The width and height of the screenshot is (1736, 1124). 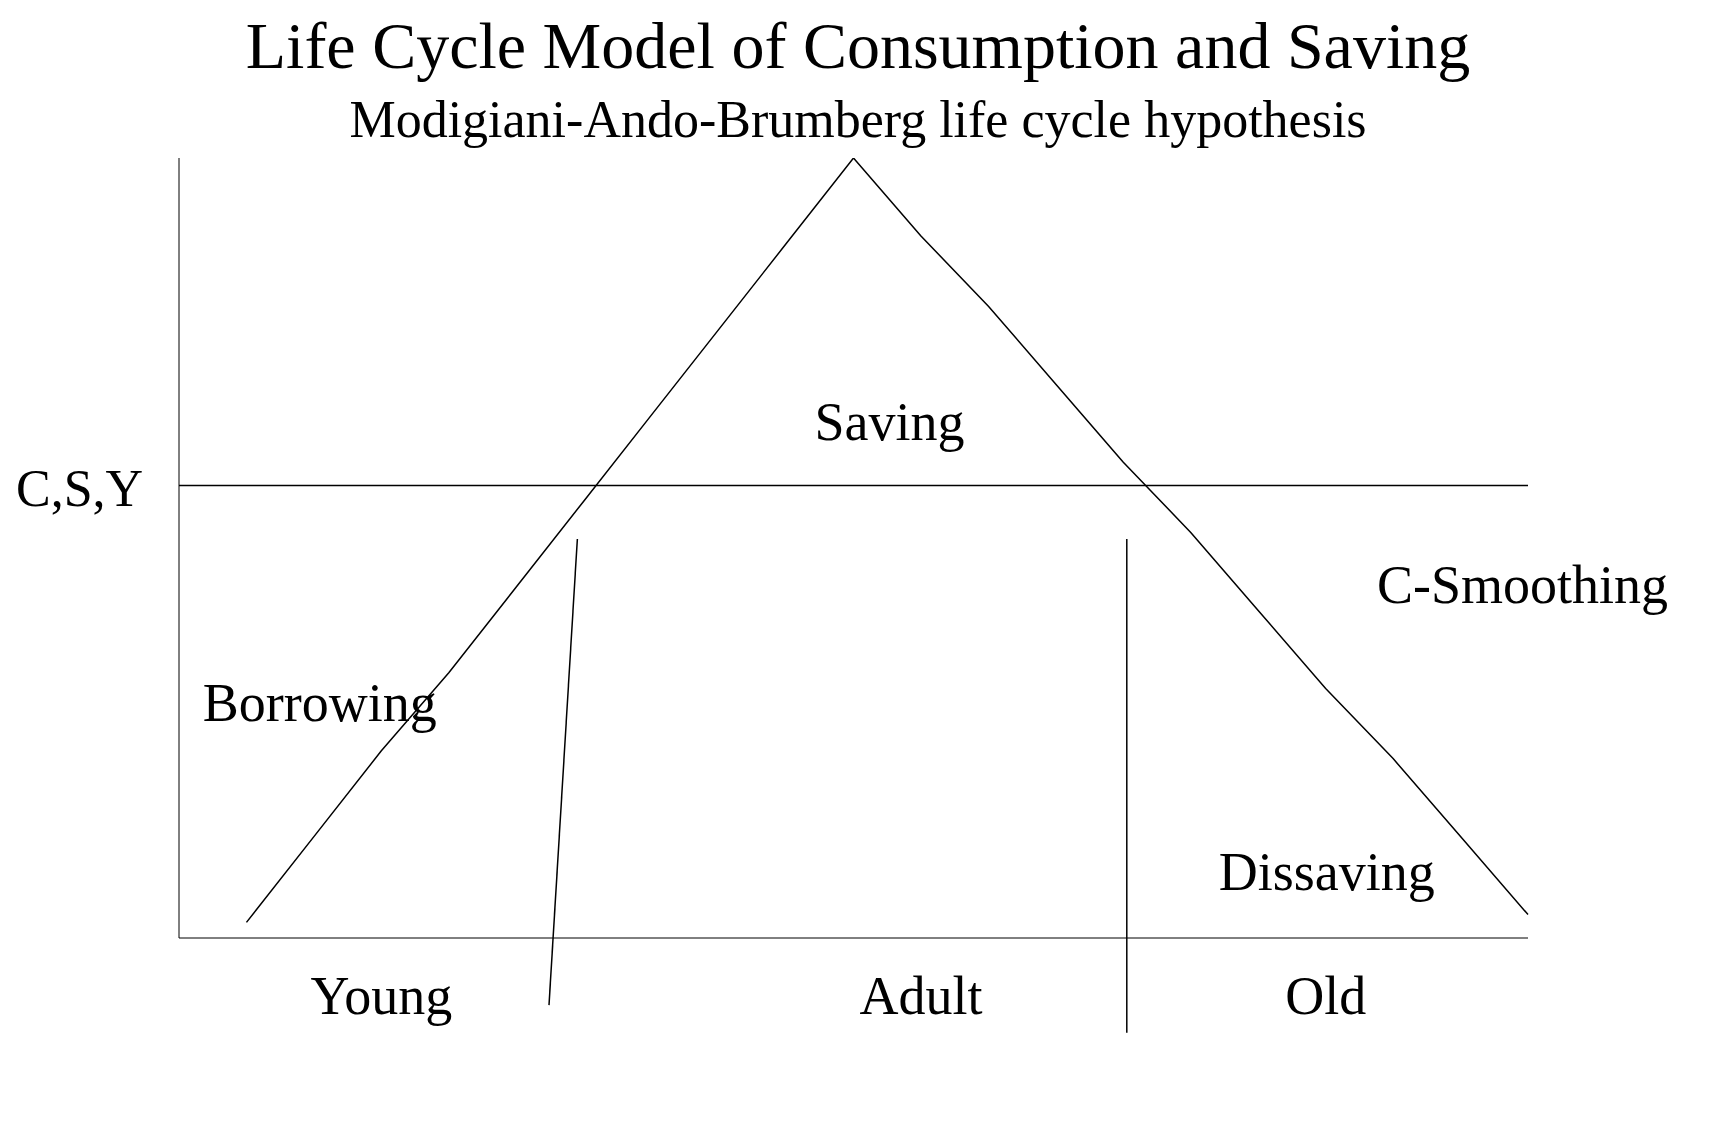 I want to click on x-tick-label: Adult, so click(x=921, y=996).